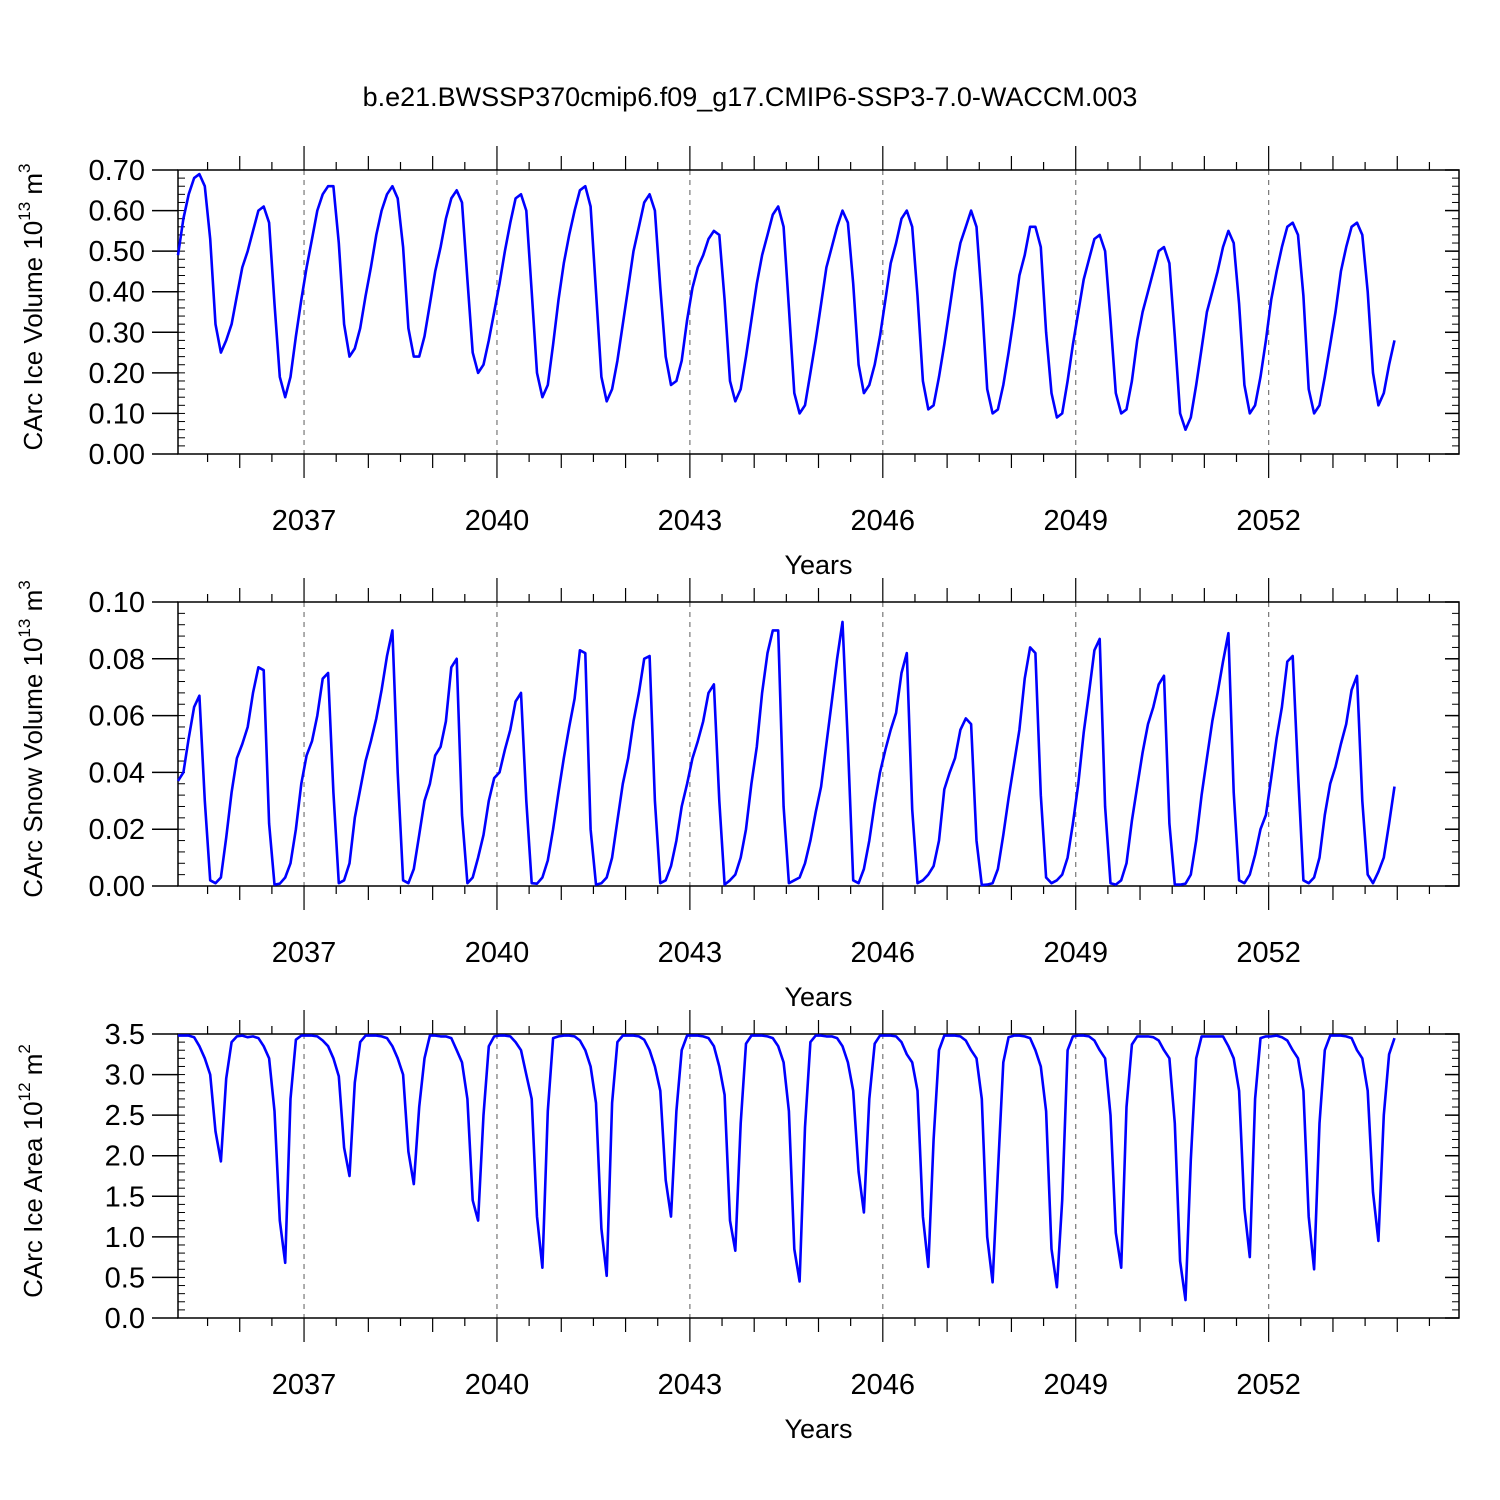  Describe the element at coordinates (33, 768) in the screenshot. I see `y-axis-label-text: CArc Snow Volume 10` at that location.